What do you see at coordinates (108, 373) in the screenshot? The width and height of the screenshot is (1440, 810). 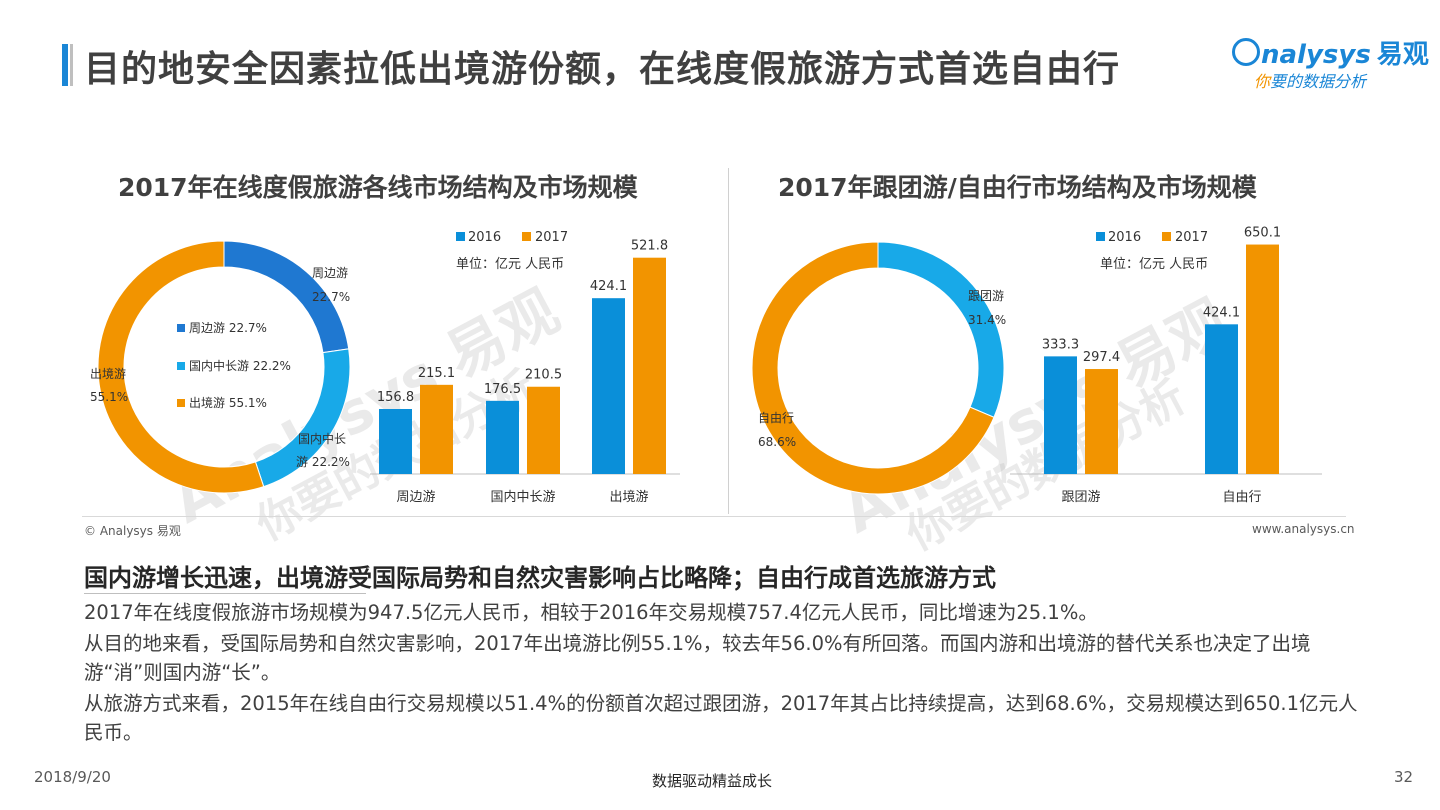 I see `slice-label-chujing-name: 出境游` at bounding box center [108, 373].